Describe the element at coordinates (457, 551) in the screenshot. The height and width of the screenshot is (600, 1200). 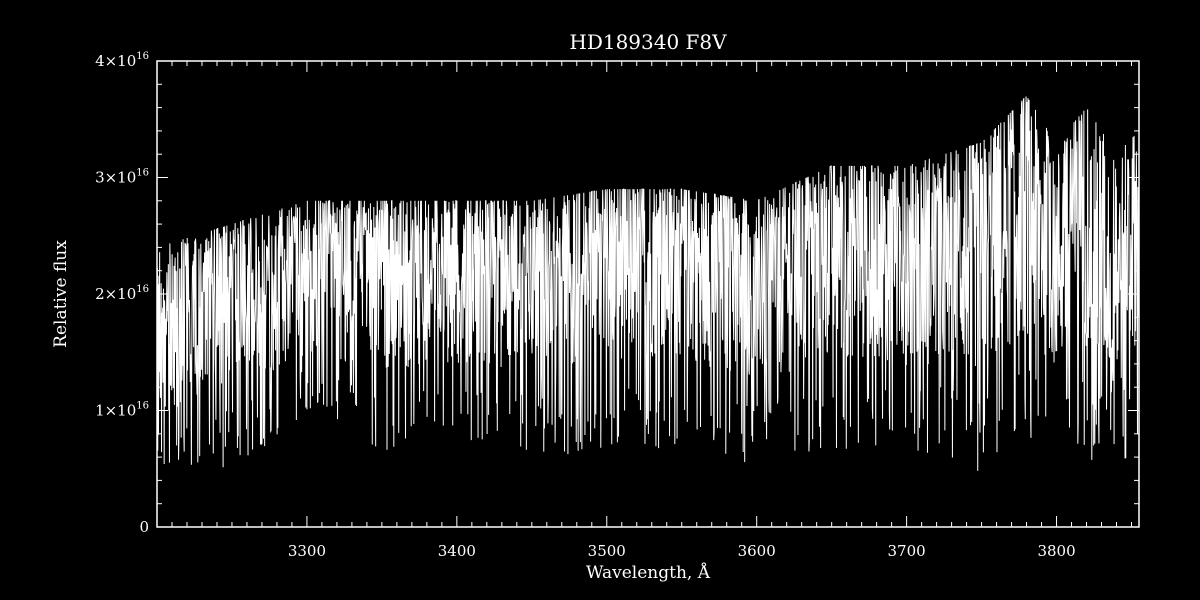
I see `x-tick-label: 3400` at that location.